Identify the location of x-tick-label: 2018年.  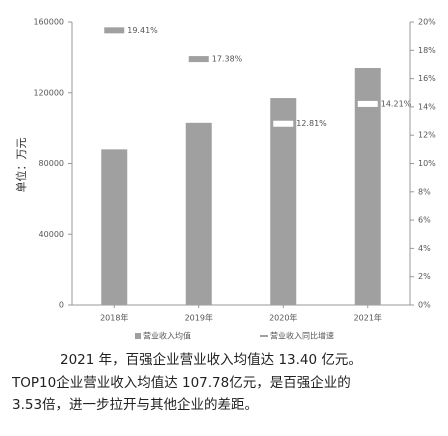
(114, 318).